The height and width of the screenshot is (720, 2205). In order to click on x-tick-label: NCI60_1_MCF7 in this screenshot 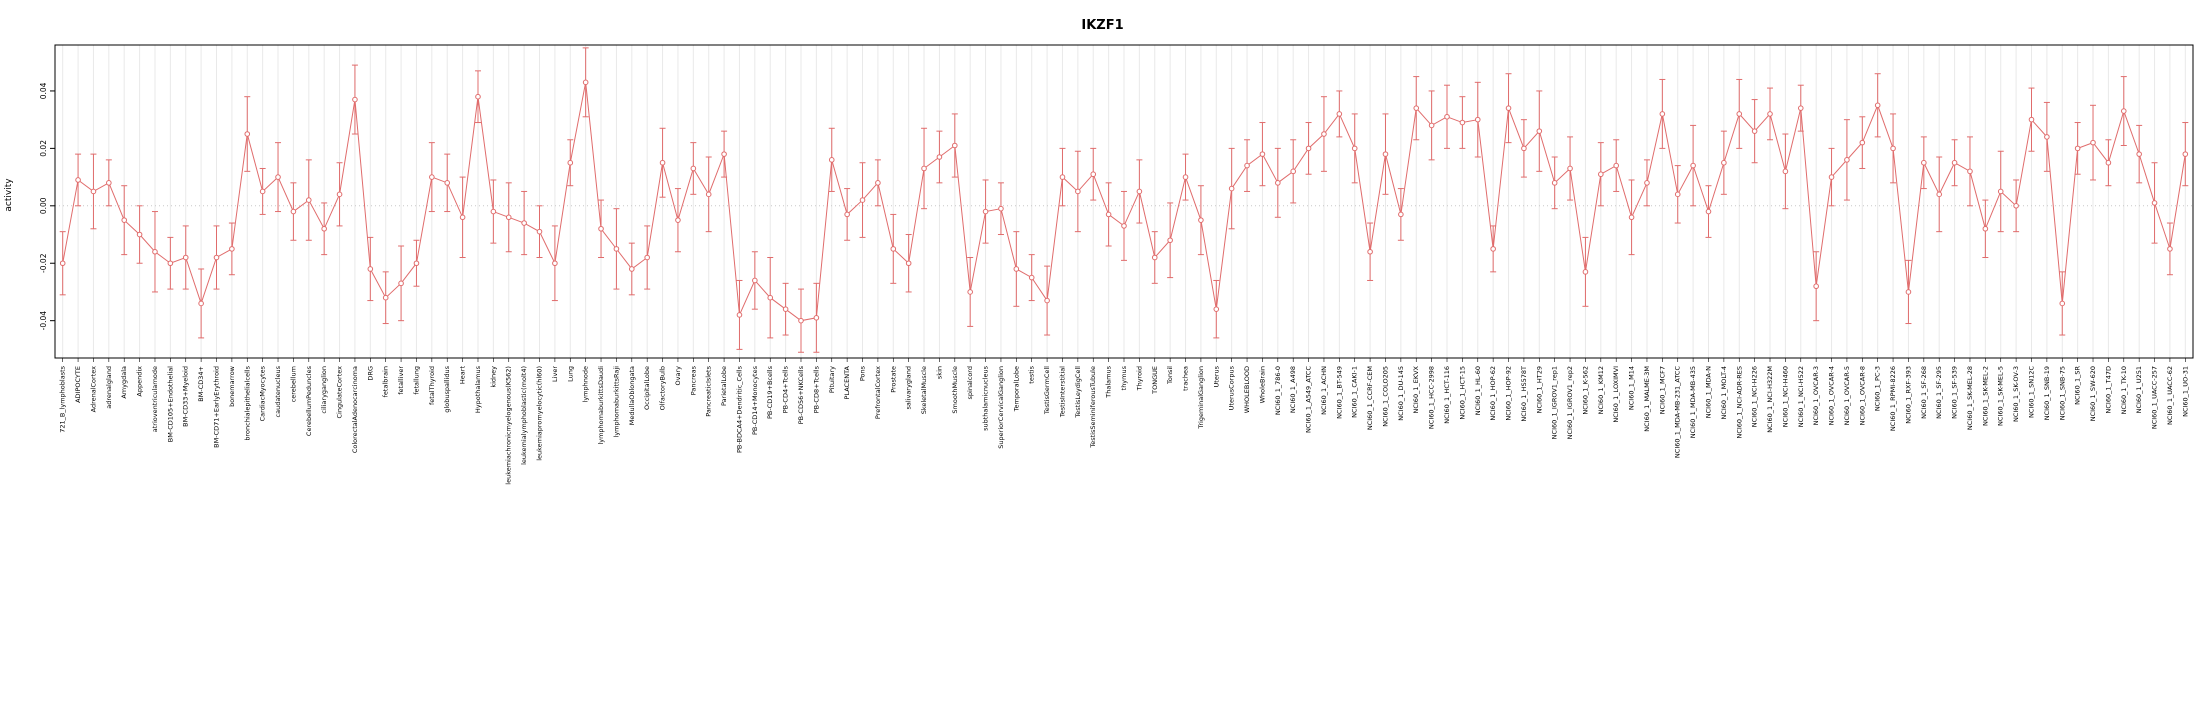, I will do `click(1662, 390)`.